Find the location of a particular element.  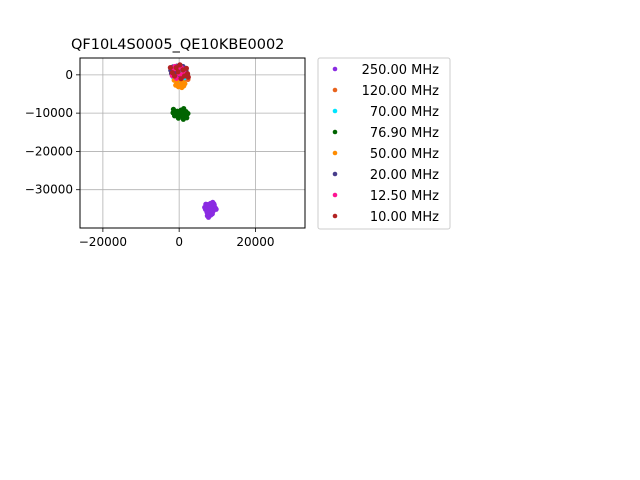

y-tick-label: −10000 is located at coordinates (49, 113).